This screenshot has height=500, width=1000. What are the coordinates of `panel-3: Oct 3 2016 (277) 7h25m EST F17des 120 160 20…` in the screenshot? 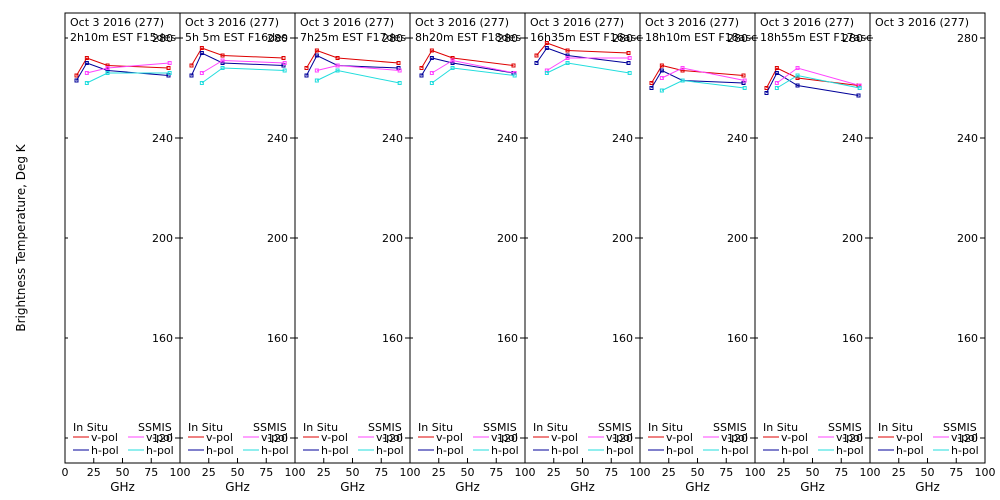 It's located at (357, 253).